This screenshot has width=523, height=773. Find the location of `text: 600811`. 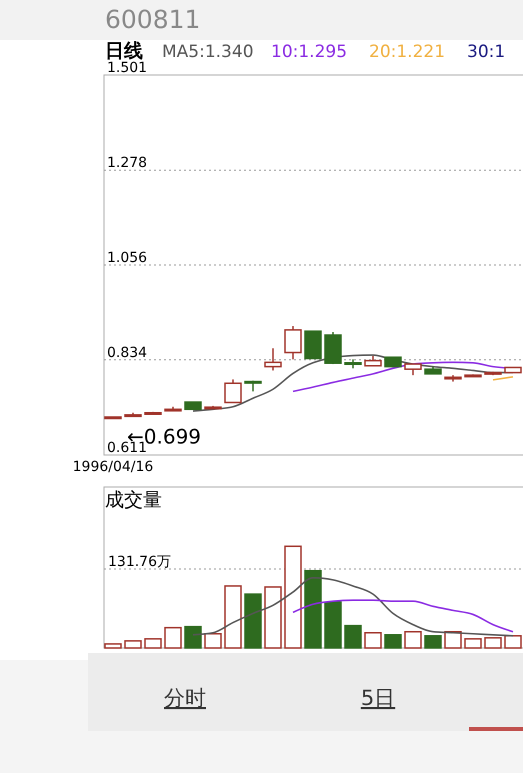

text: 600811 is located at coordinates (152, 19).